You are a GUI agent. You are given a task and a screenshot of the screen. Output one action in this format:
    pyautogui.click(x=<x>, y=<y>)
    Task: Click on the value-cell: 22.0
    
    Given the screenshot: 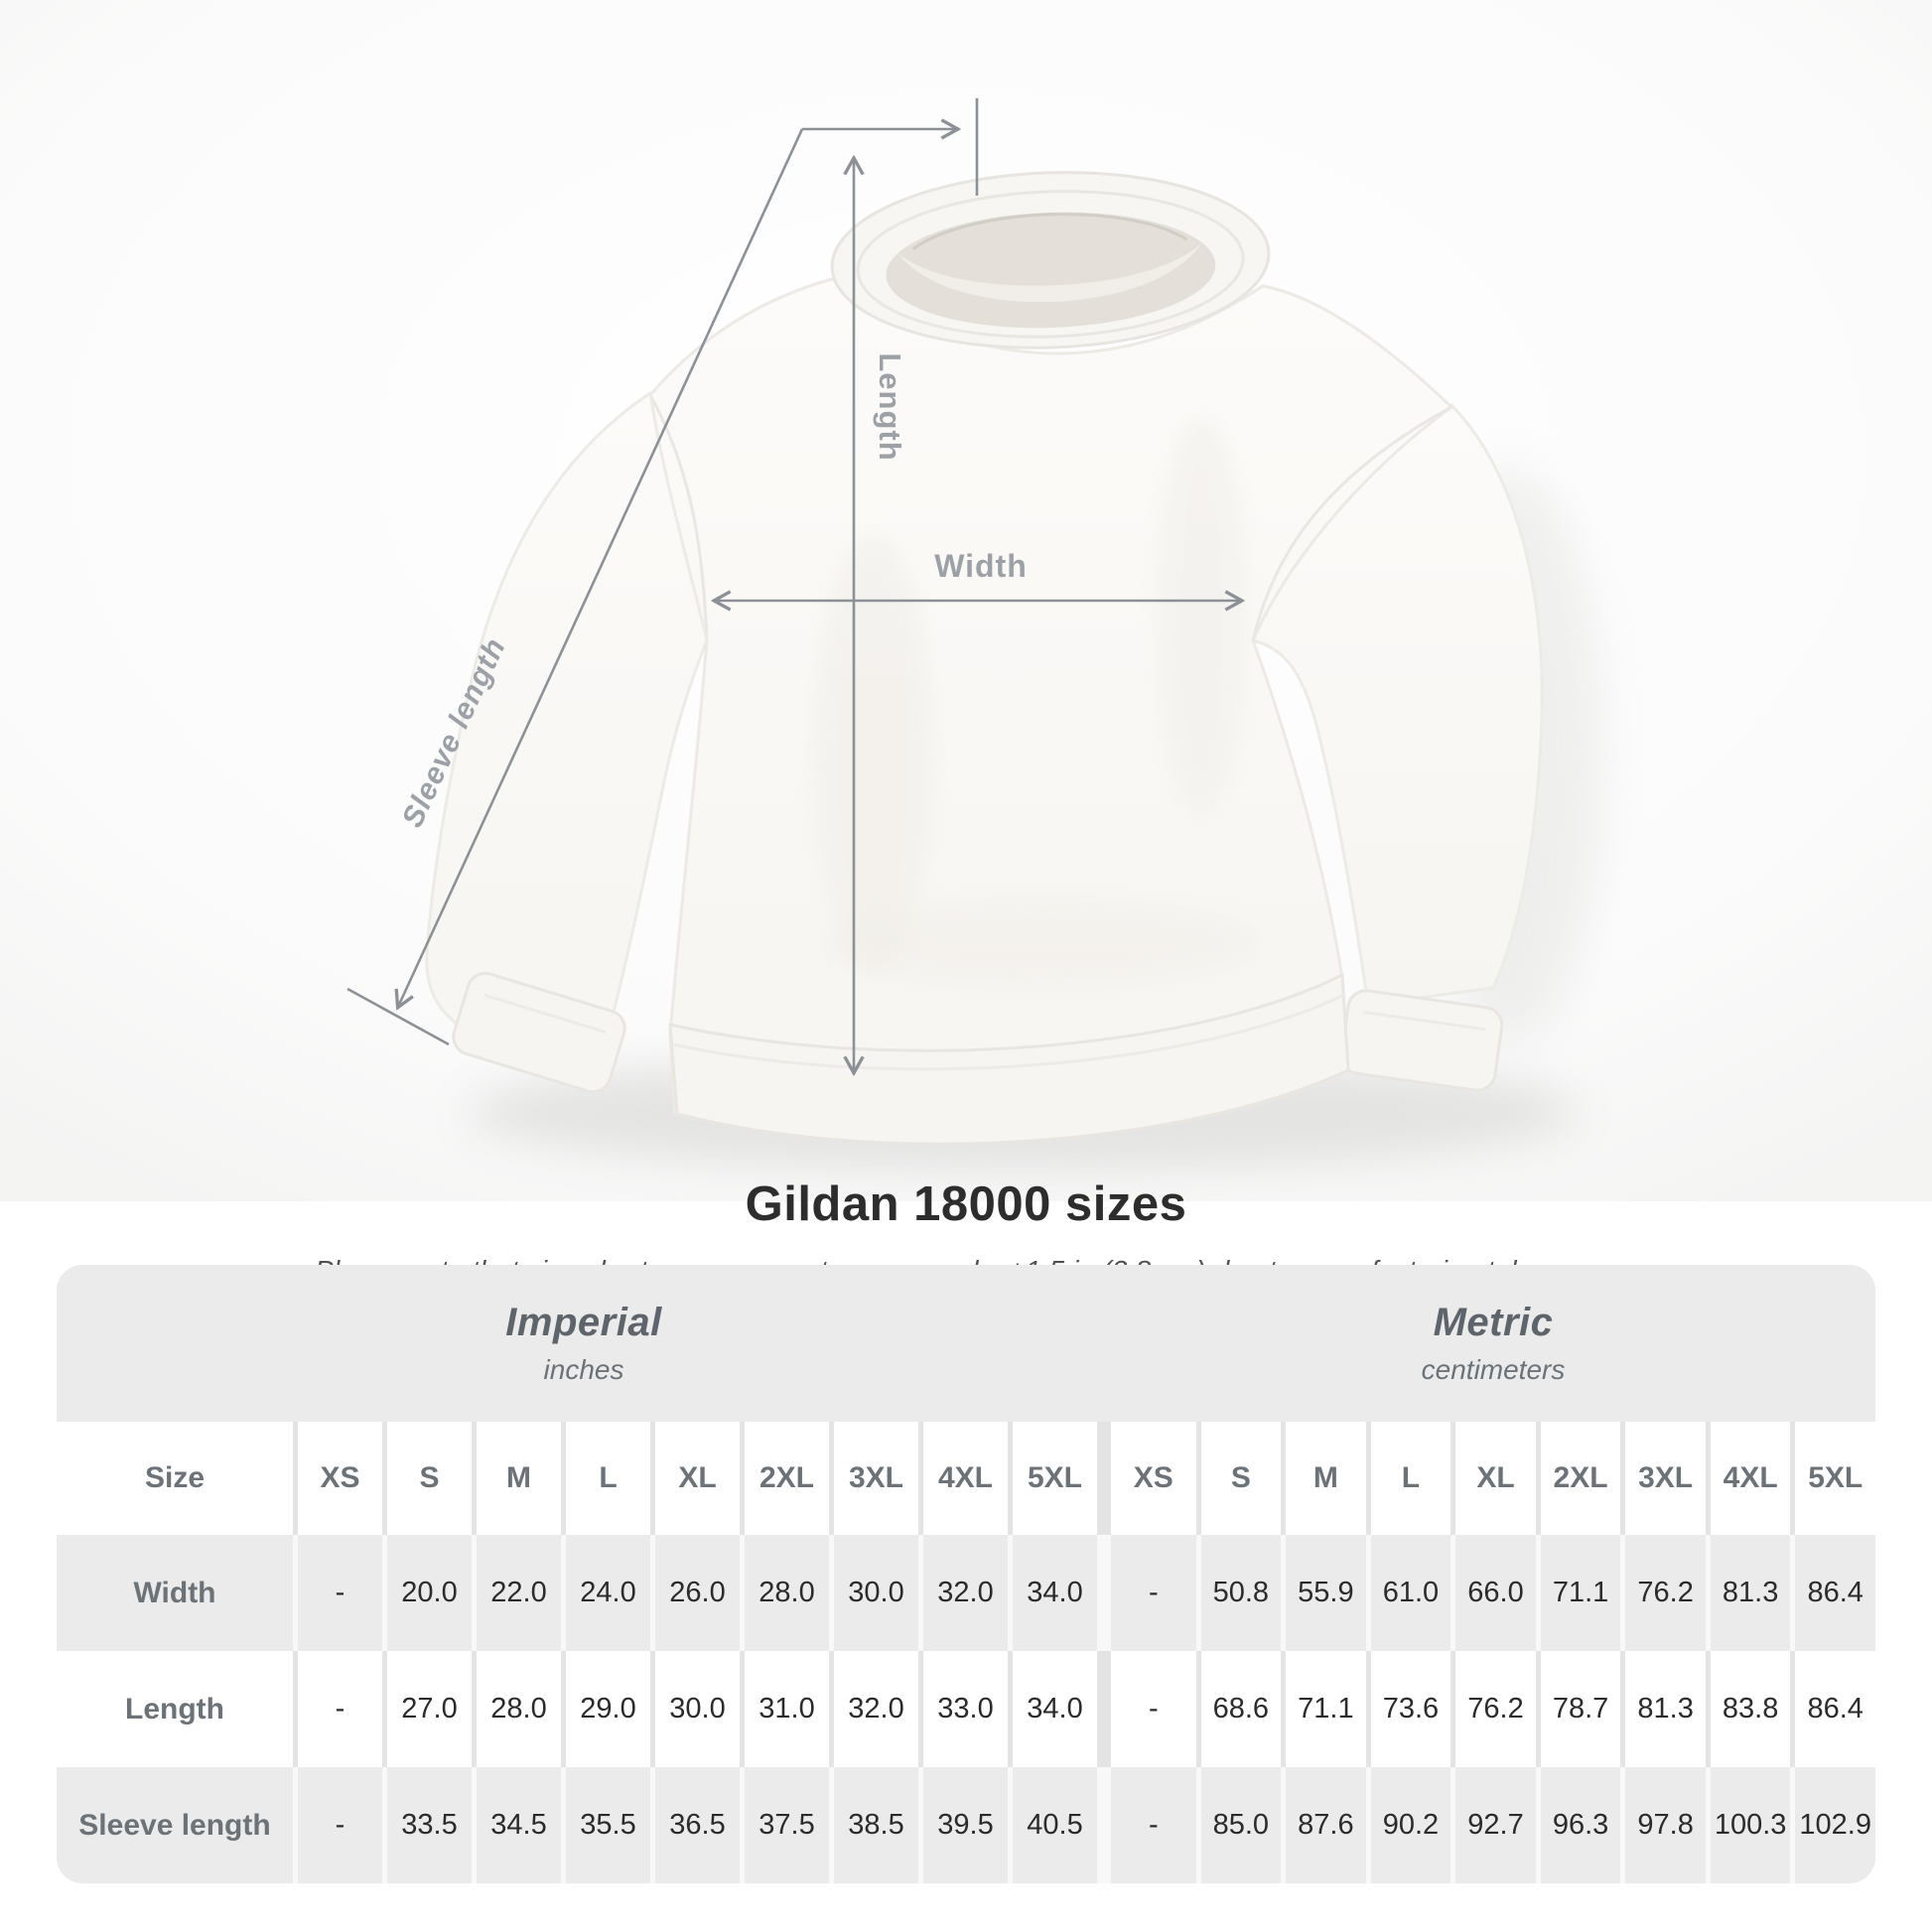 What is the action you would take?
    pyautogui.click(x=516, y=1593)
    